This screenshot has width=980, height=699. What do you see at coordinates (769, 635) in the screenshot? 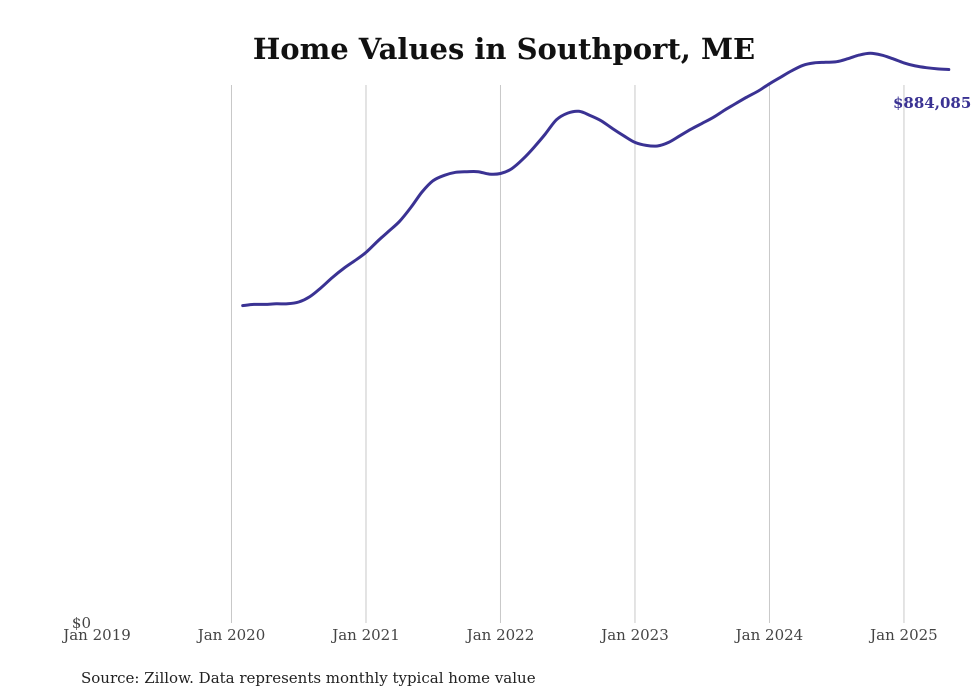
I see `x-tick-label-2024: Jan 2024` at bounding box center [769, 635].